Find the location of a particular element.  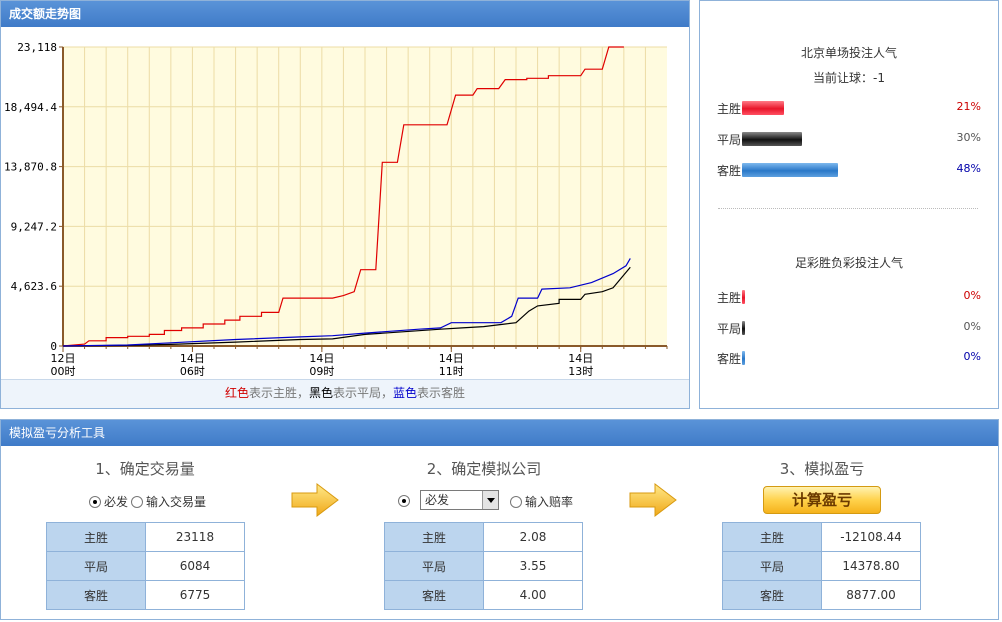

table-row: 主胜 2.08 is located at coordinates (483, 537).